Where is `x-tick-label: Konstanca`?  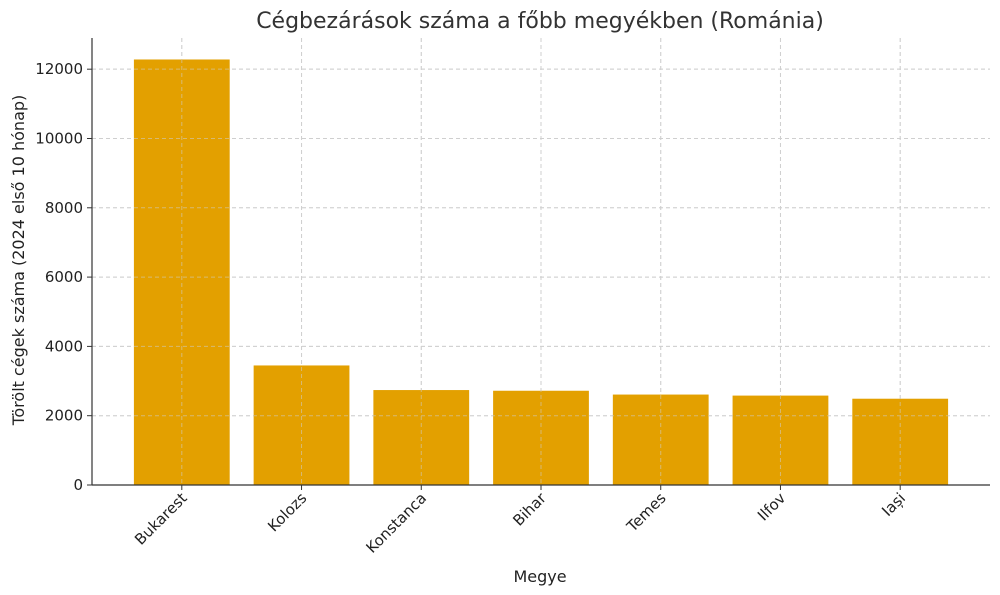
x-tick-label: Konstanca is located at coordinates (396, 523).